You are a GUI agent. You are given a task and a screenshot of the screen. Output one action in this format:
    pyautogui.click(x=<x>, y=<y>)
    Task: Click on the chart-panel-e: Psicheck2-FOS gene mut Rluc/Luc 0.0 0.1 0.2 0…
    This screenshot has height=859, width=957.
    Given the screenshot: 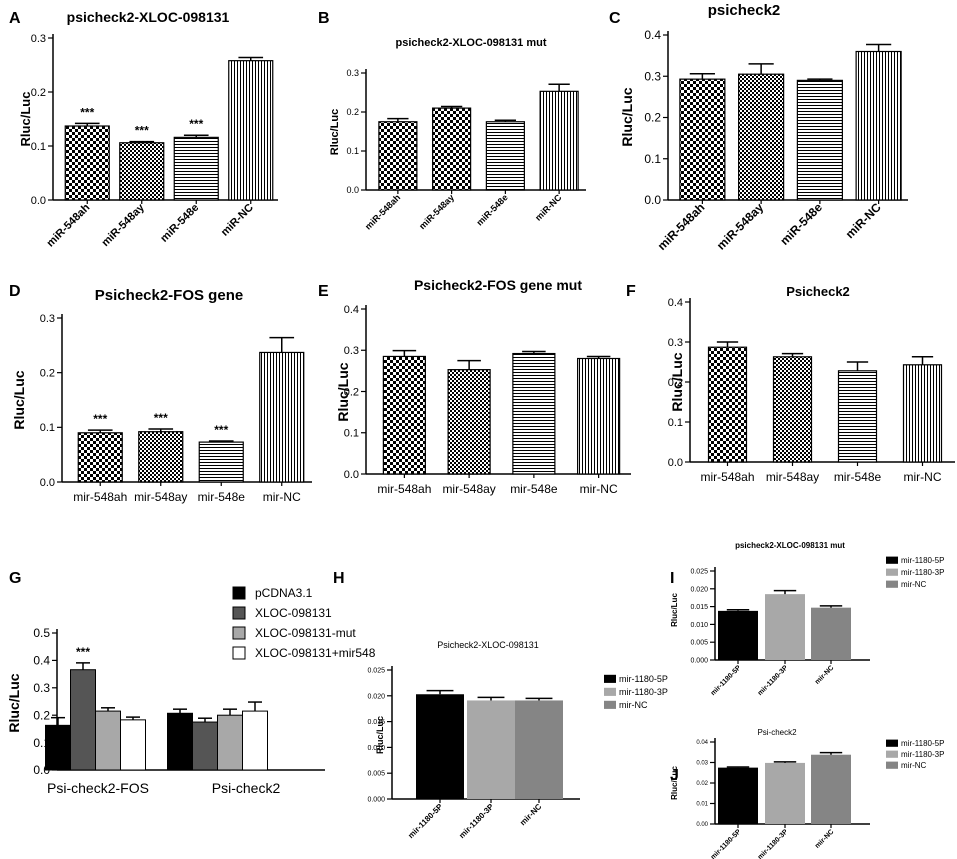 What is the action you would take?
    pyautogui.click(x=483, y=386)
    